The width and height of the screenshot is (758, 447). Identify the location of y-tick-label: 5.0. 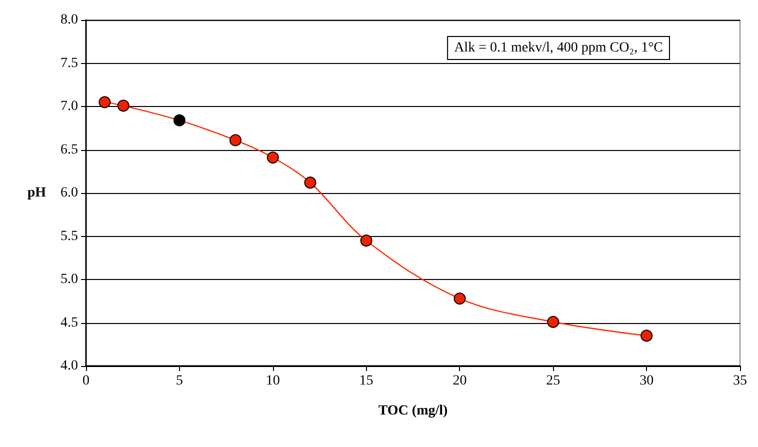
(69, 279).